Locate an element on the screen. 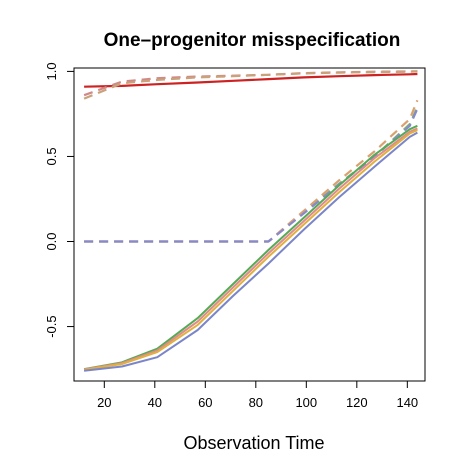 The height and width of the screenshot is (474, 474). y-tick-label: -0.5 is located at coordinates (51, 326).